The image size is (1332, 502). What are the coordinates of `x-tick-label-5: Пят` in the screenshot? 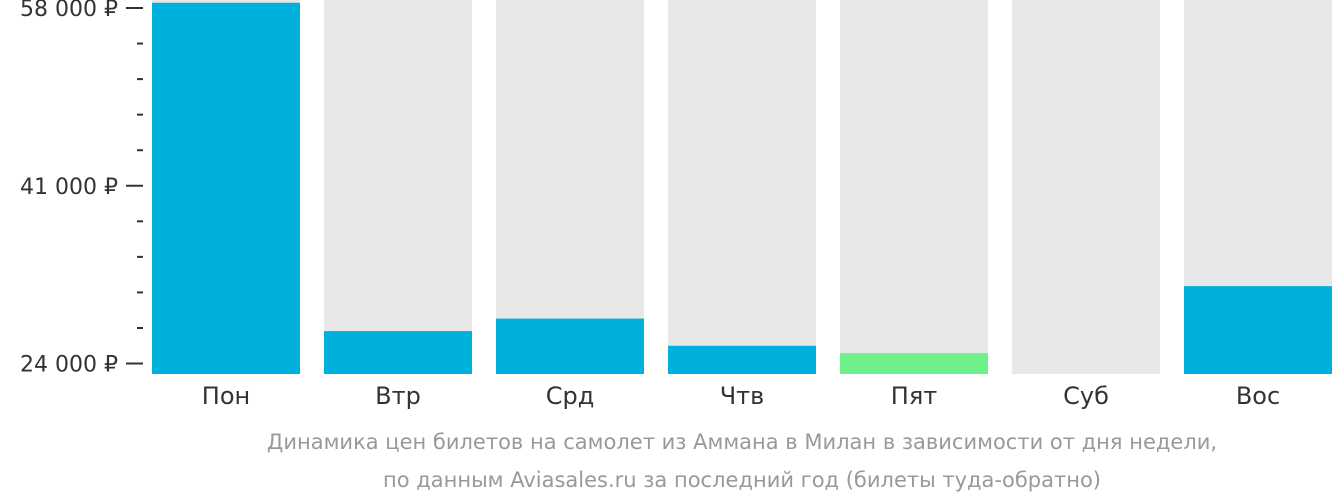 It's located at (914, 396).